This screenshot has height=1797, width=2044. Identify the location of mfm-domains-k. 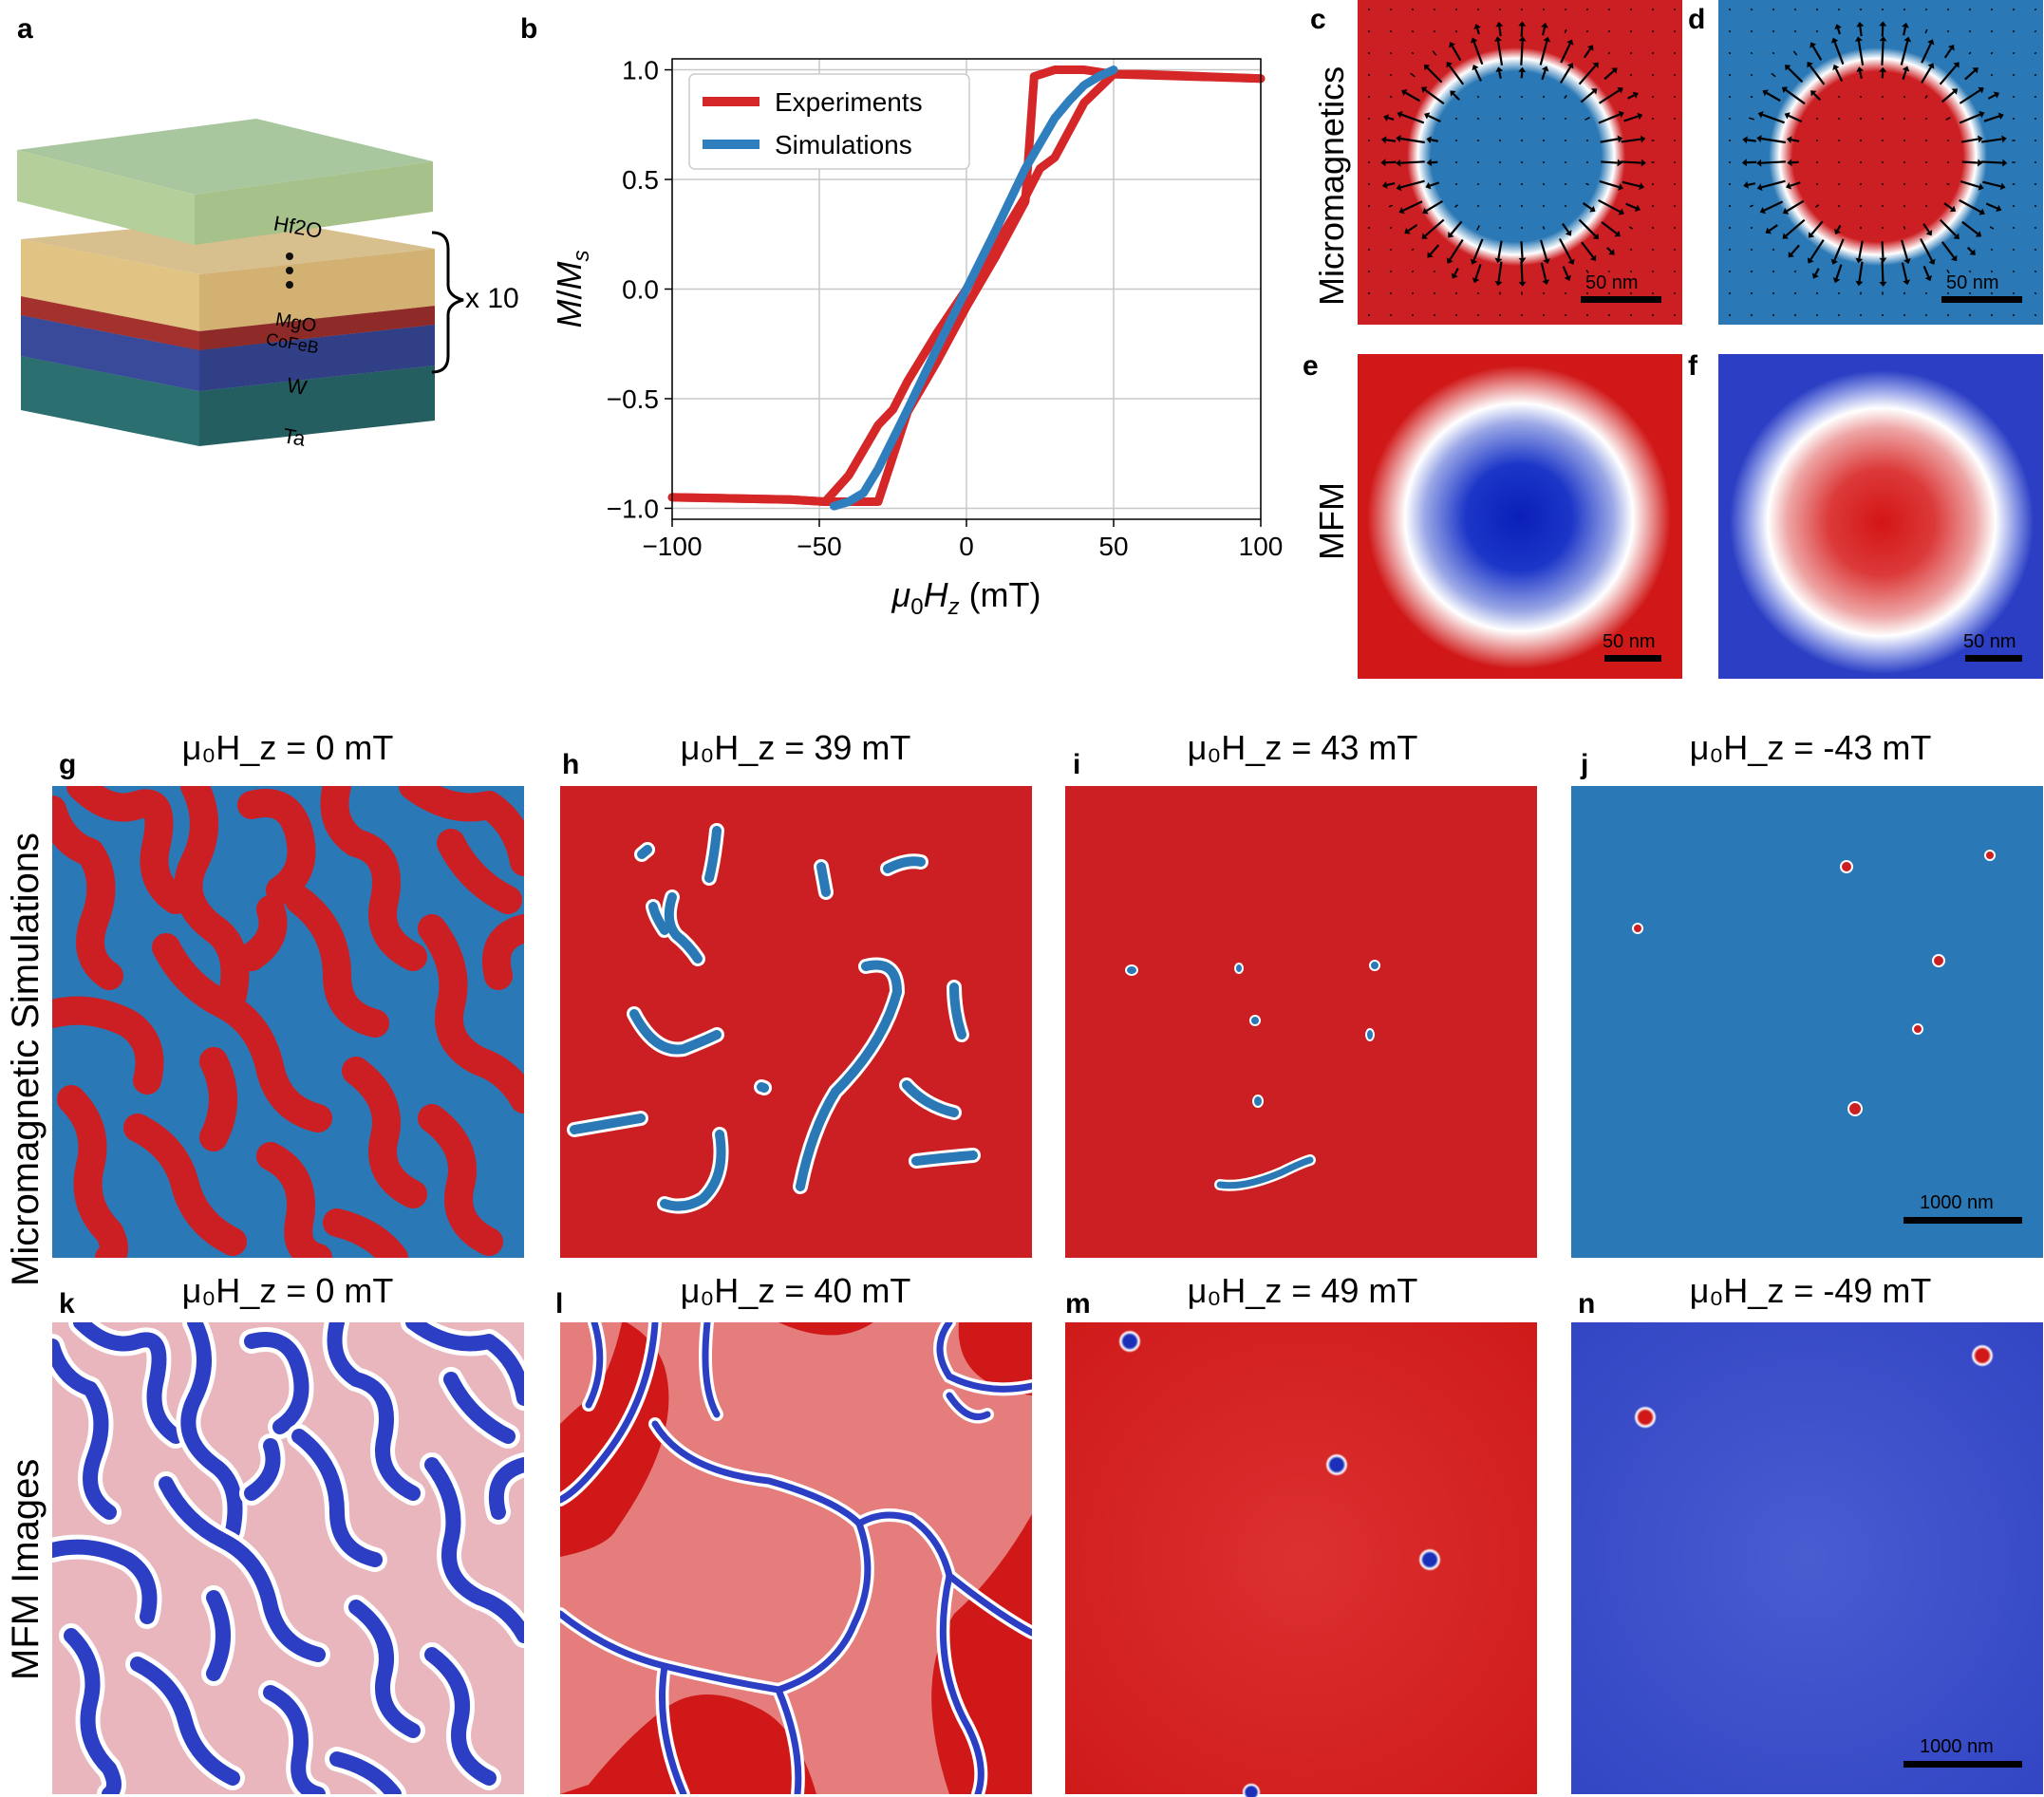
(288, 1558).